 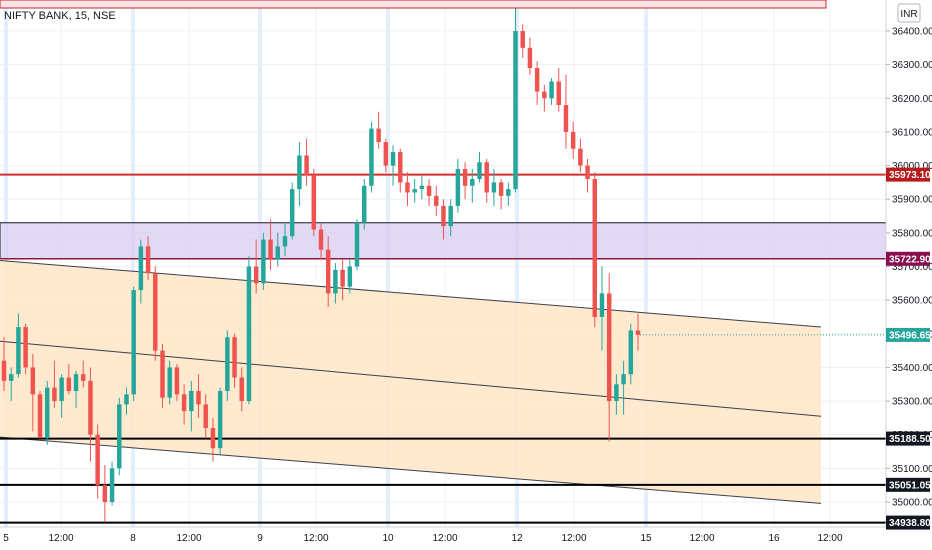 I want to click on level-support-tag-bg, so click(x=908, y=522).